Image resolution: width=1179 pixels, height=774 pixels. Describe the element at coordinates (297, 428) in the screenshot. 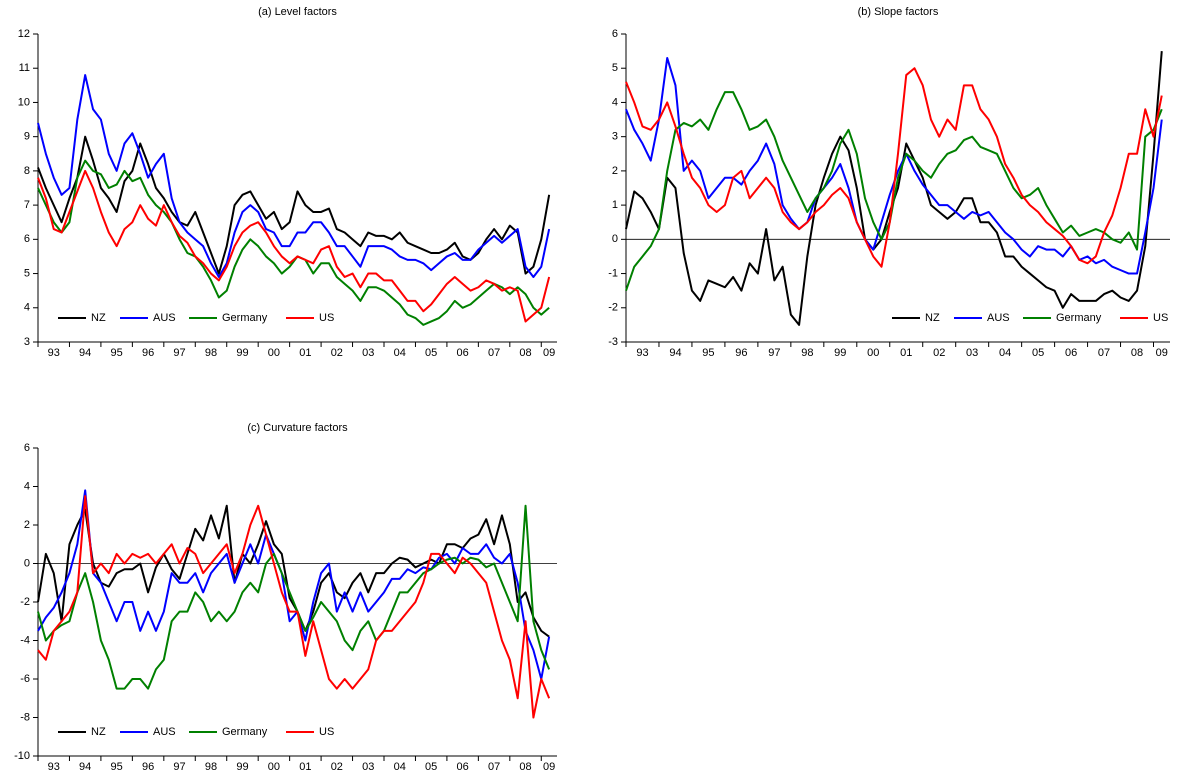

I see `chart-title: (c) Curvature factors` at that location.